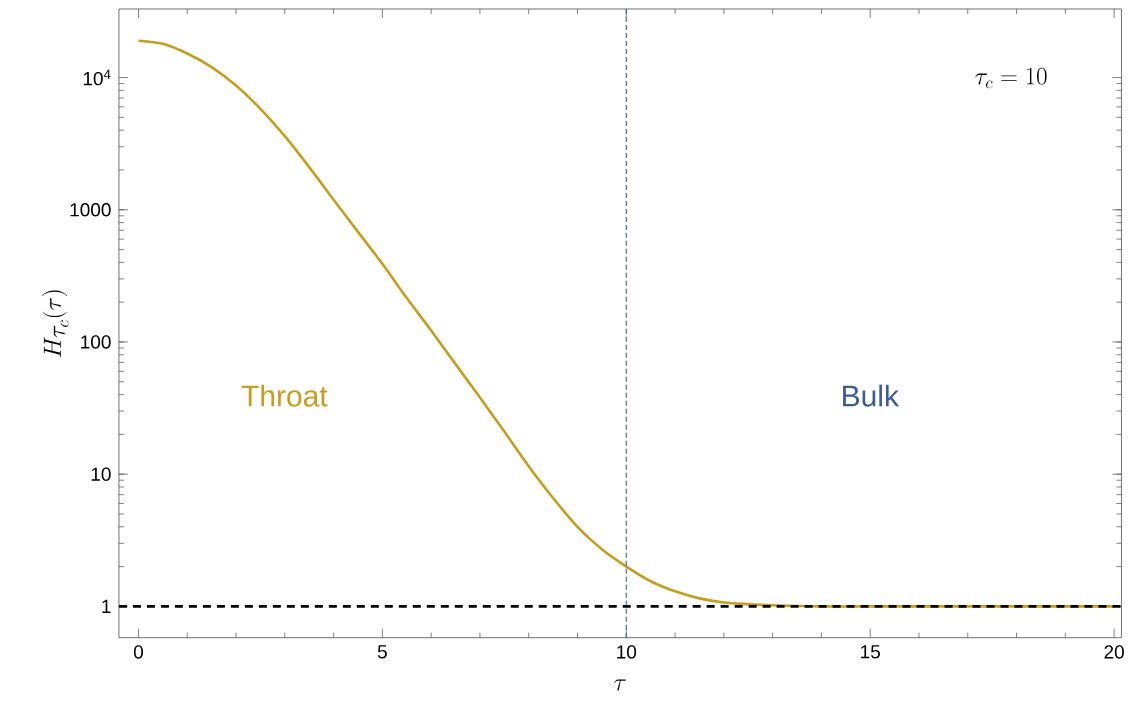 The image size is (1128, 710). I want to click on x-tick-label: 15, so click(870, 652).